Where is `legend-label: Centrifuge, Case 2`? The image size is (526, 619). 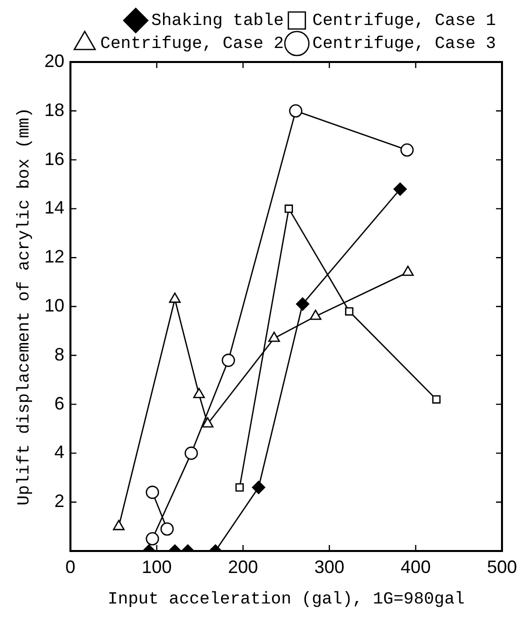 legend-label: Centrifuge, Case 2 is located at coordinates (192, 44).